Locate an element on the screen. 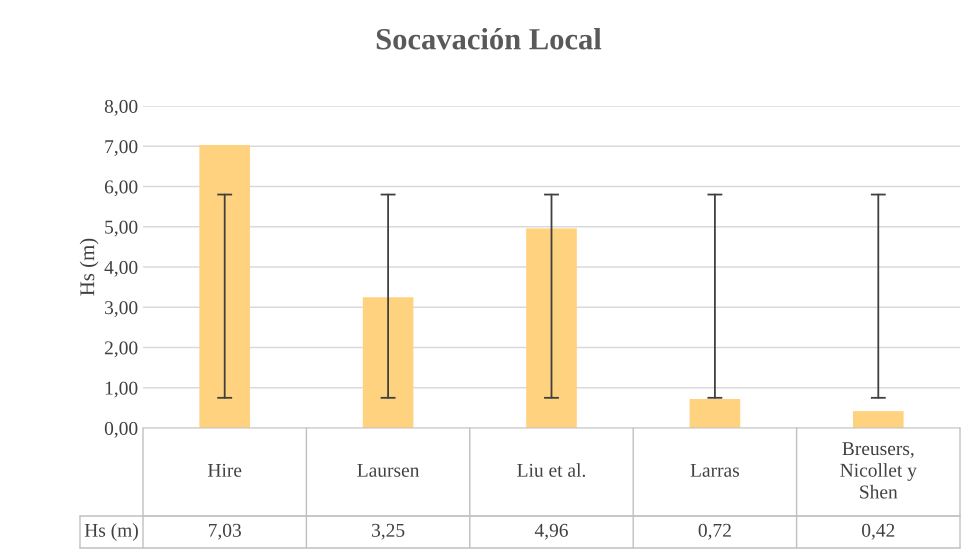  y-tick-label: 8,00 is located at coordinates (121, 108).